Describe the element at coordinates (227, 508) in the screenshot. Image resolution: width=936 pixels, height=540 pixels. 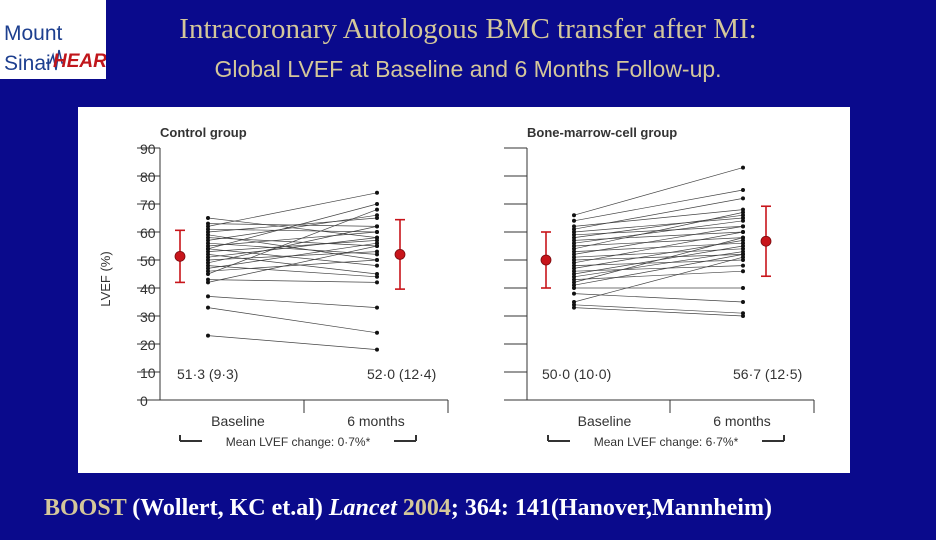
I see `citation-authors: (Wollert, KC et.al)` at that location.